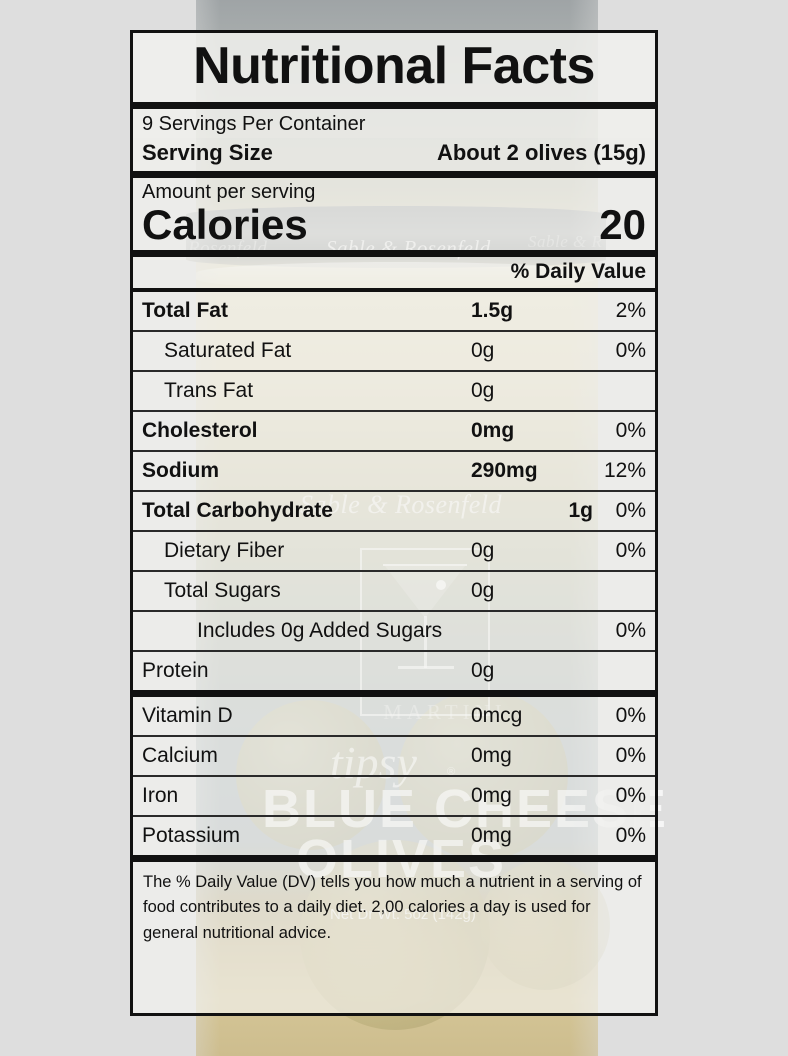 The height and width of the screenshot is (1056, 788). I want to click on nutrient-row: Trans Fat 0g, so click(394, 391).